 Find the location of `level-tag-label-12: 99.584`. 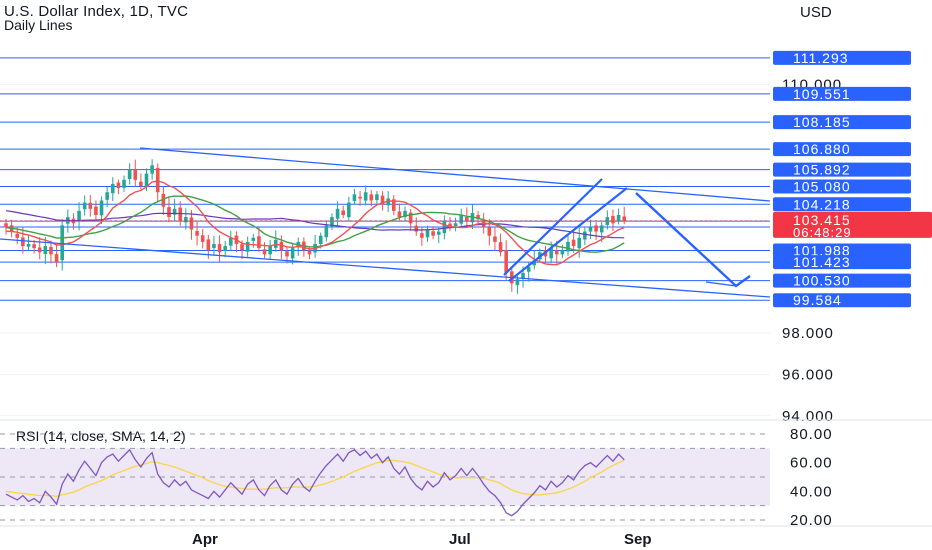

level-tag-label-12: 99.584 is located at coordinates (817, 300).